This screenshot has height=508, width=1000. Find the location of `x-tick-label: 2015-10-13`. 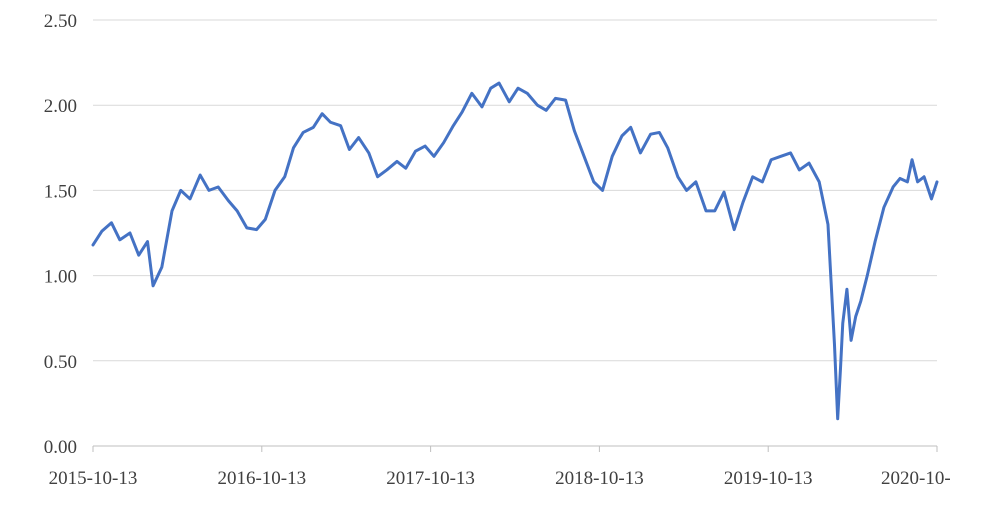

x-tick-label: 2015-10-13 is located at coordinates (93, 478).